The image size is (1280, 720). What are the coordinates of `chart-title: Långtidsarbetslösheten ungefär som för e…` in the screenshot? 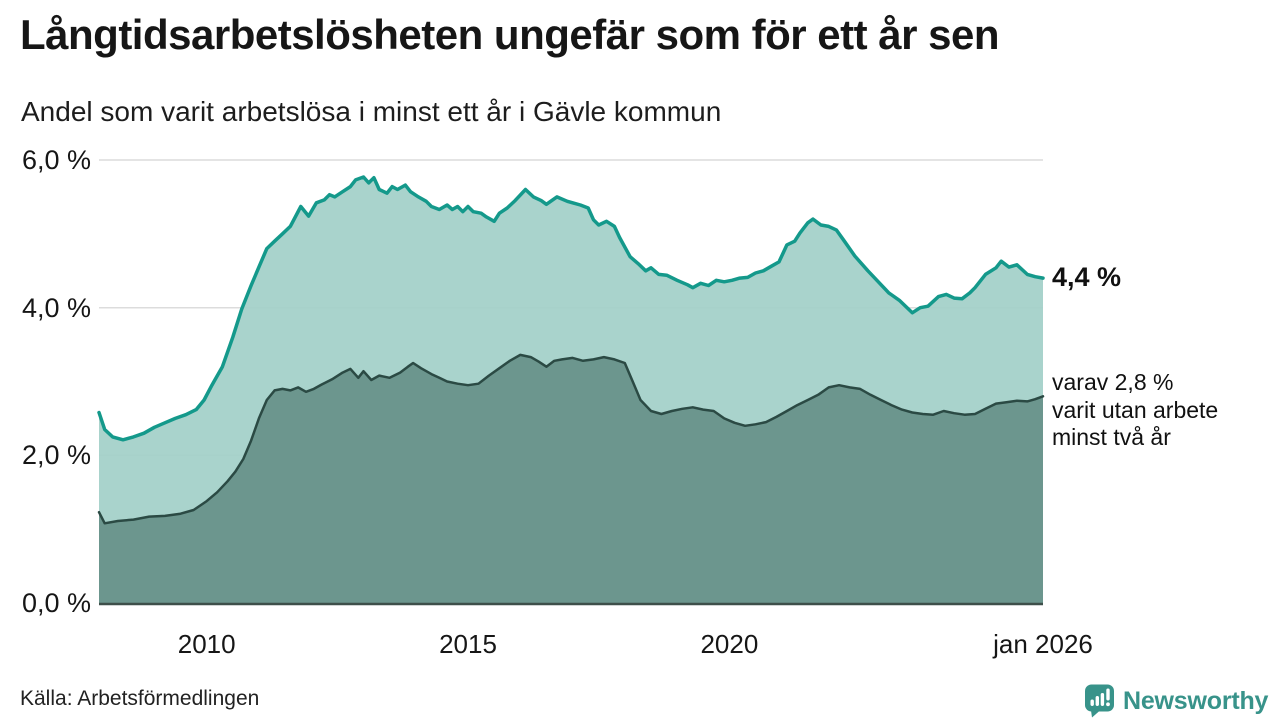 It's located at (510, 34).